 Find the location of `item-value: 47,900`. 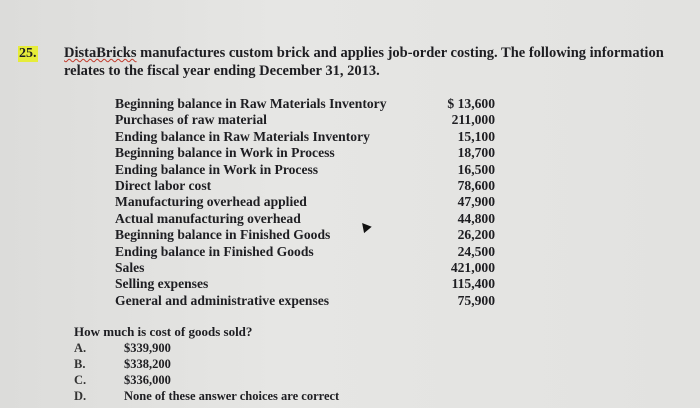

item-value: 47,900 is located at coordinates (476, 202).